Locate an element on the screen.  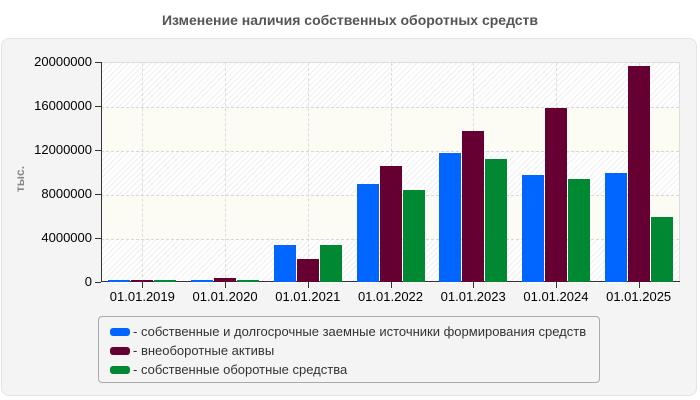
y-tick-label: 0 is located at coordinates (88, 281).